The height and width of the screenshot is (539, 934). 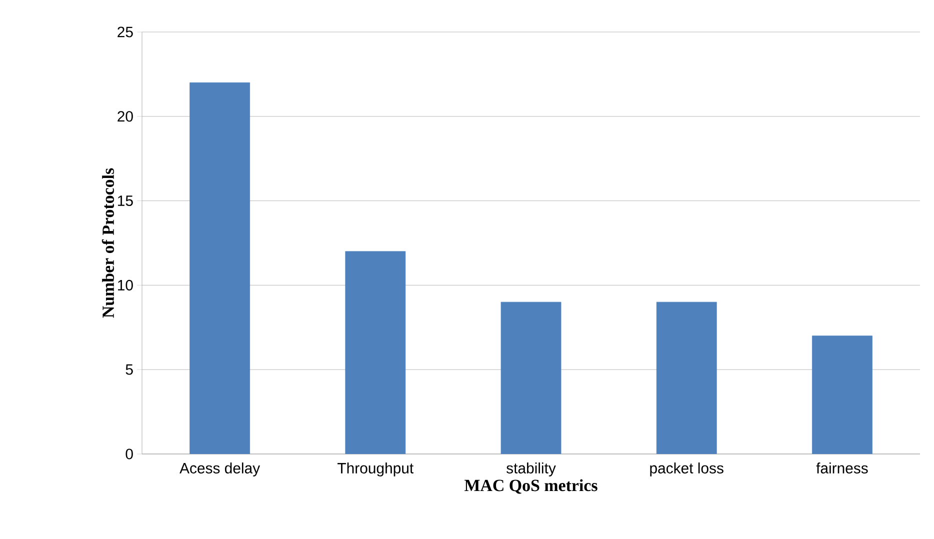 What do you see at coordinates (125, 201) in the screenshot?
I see `y-tick-label: 15` at bounding box center [125, 201].